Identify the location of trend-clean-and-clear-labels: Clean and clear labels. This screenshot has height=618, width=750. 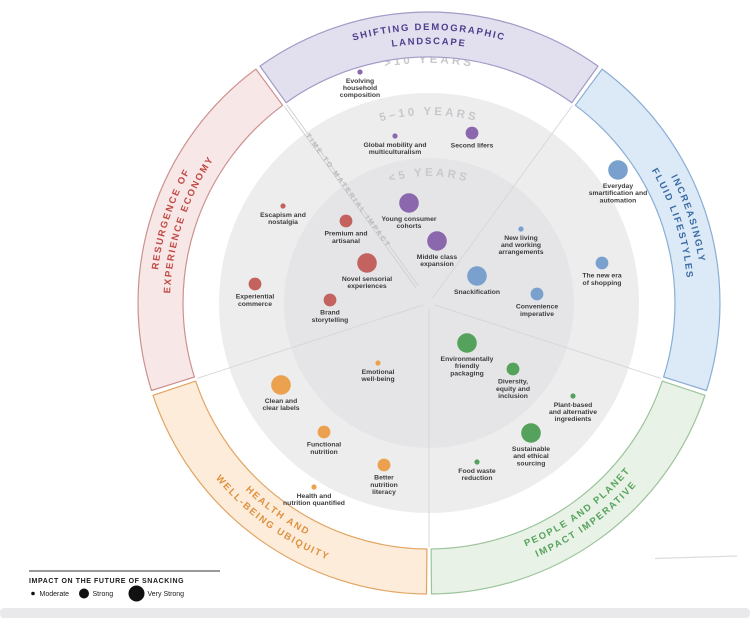
(281, 393).